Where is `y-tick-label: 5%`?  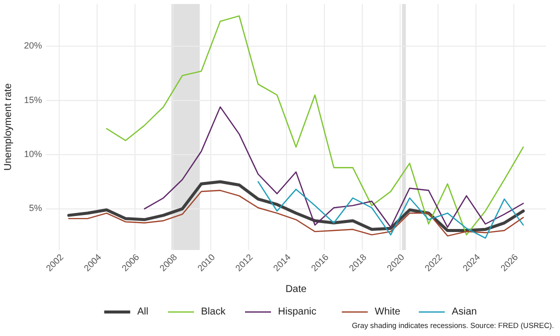 y-tick-label: 5% is located at coordinates (35, 208).